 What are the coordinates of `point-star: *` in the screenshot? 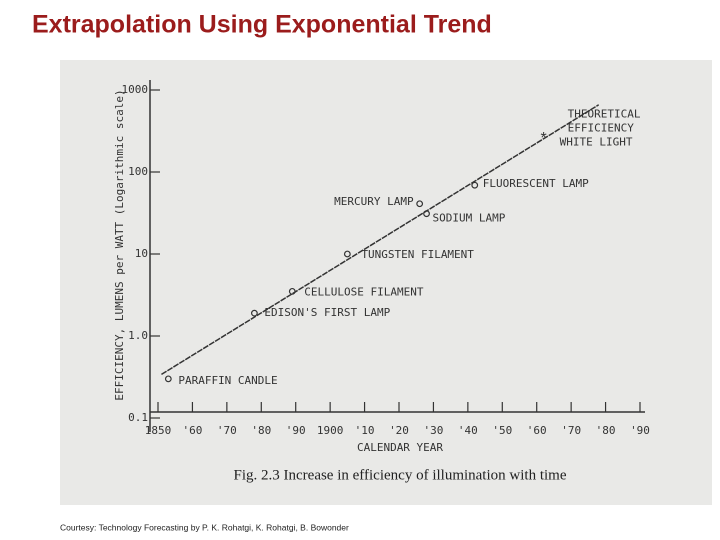 It's located at (543, 138).